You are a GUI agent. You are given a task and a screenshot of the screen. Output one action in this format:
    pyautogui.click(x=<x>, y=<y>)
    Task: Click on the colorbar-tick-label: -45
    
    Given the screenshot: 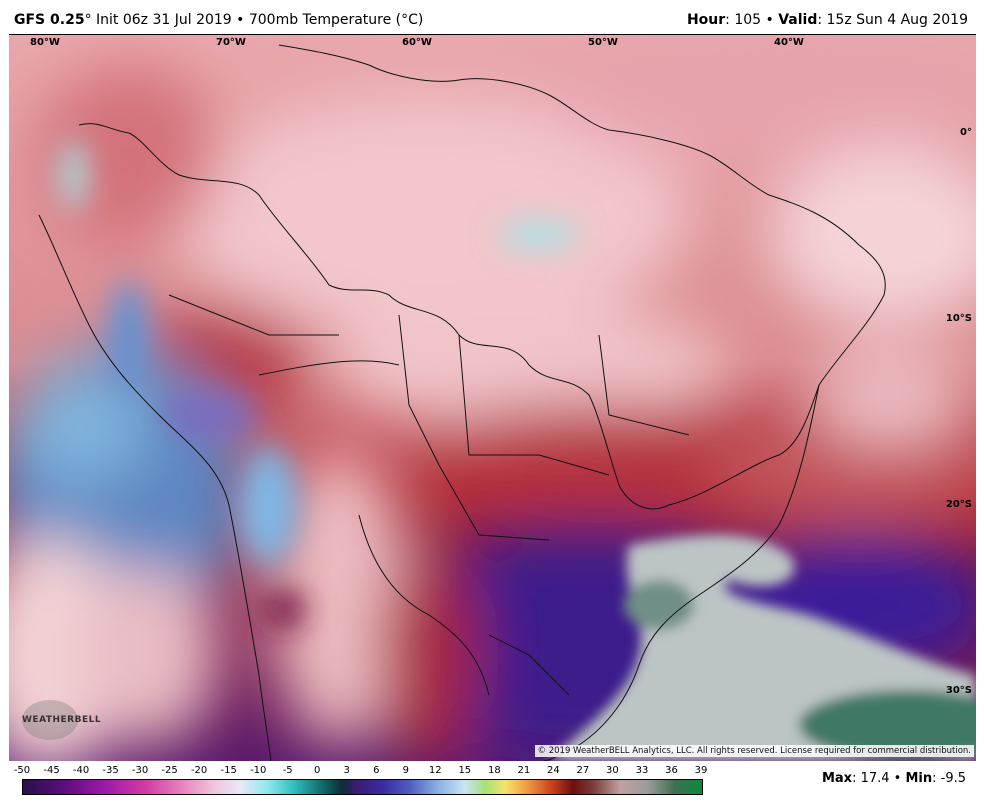 What is the action you would take?
    pyautogui.click(x=51, y=770)
    